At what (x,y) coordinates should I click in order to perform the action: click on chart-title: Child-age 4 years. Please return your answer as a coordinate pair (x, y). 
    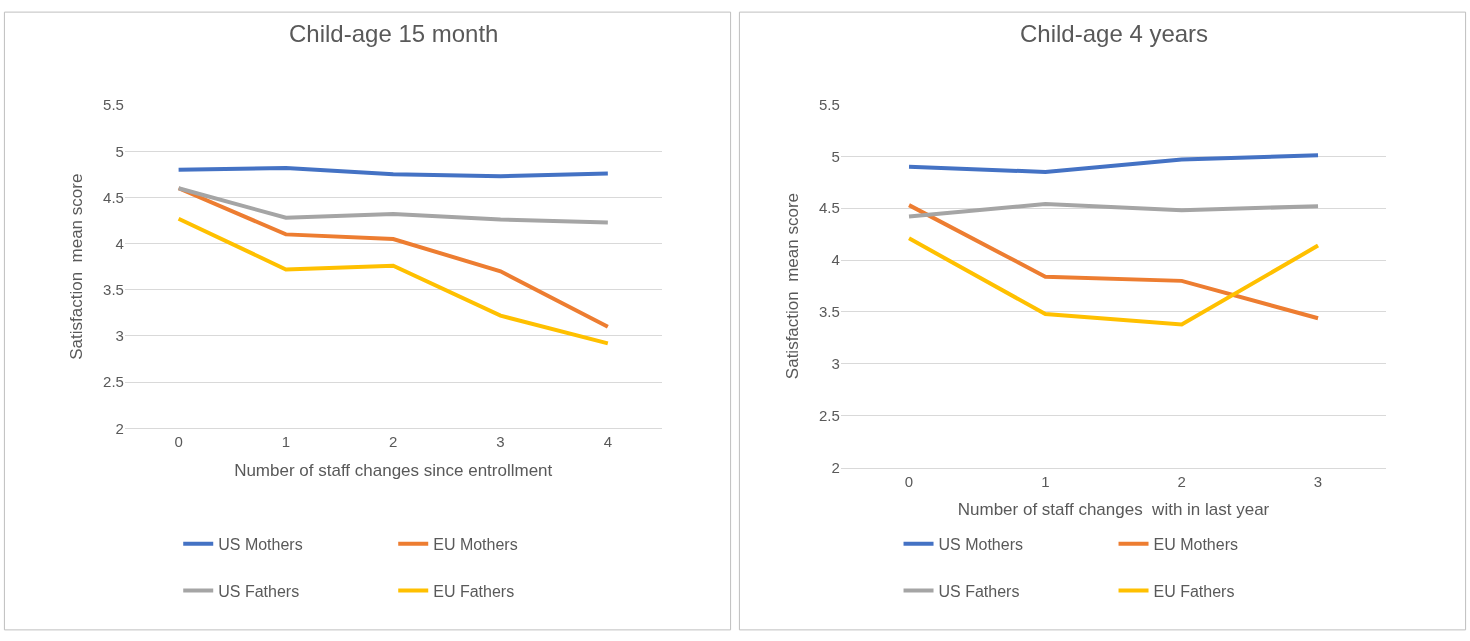
    Looking at the image, I should click on (1114, 33).